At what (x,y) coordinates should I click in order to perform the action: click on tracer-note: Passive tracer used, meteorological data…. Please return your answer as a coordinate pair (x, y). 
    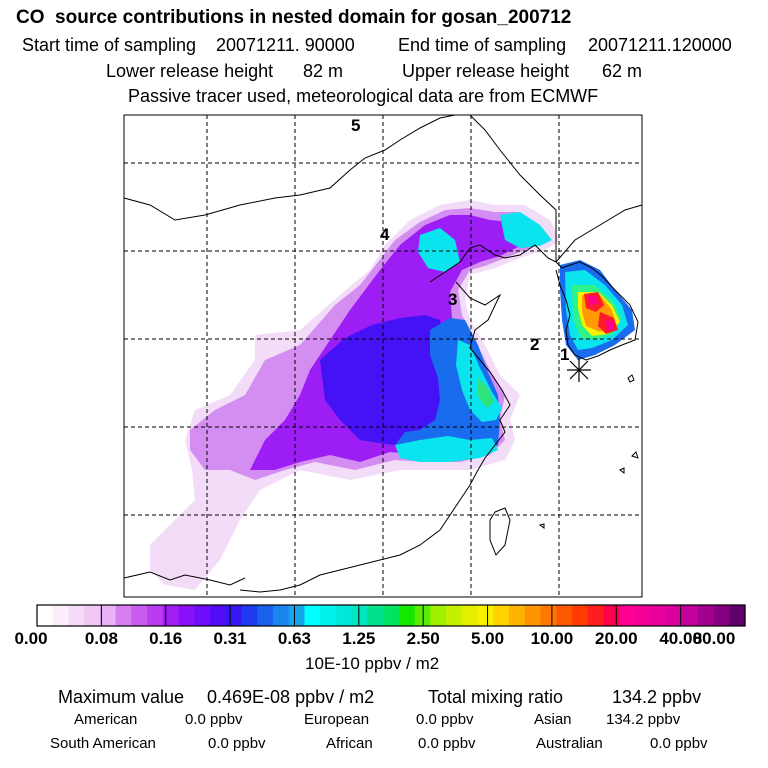
    Looking at the image, I should click on (363, 96).